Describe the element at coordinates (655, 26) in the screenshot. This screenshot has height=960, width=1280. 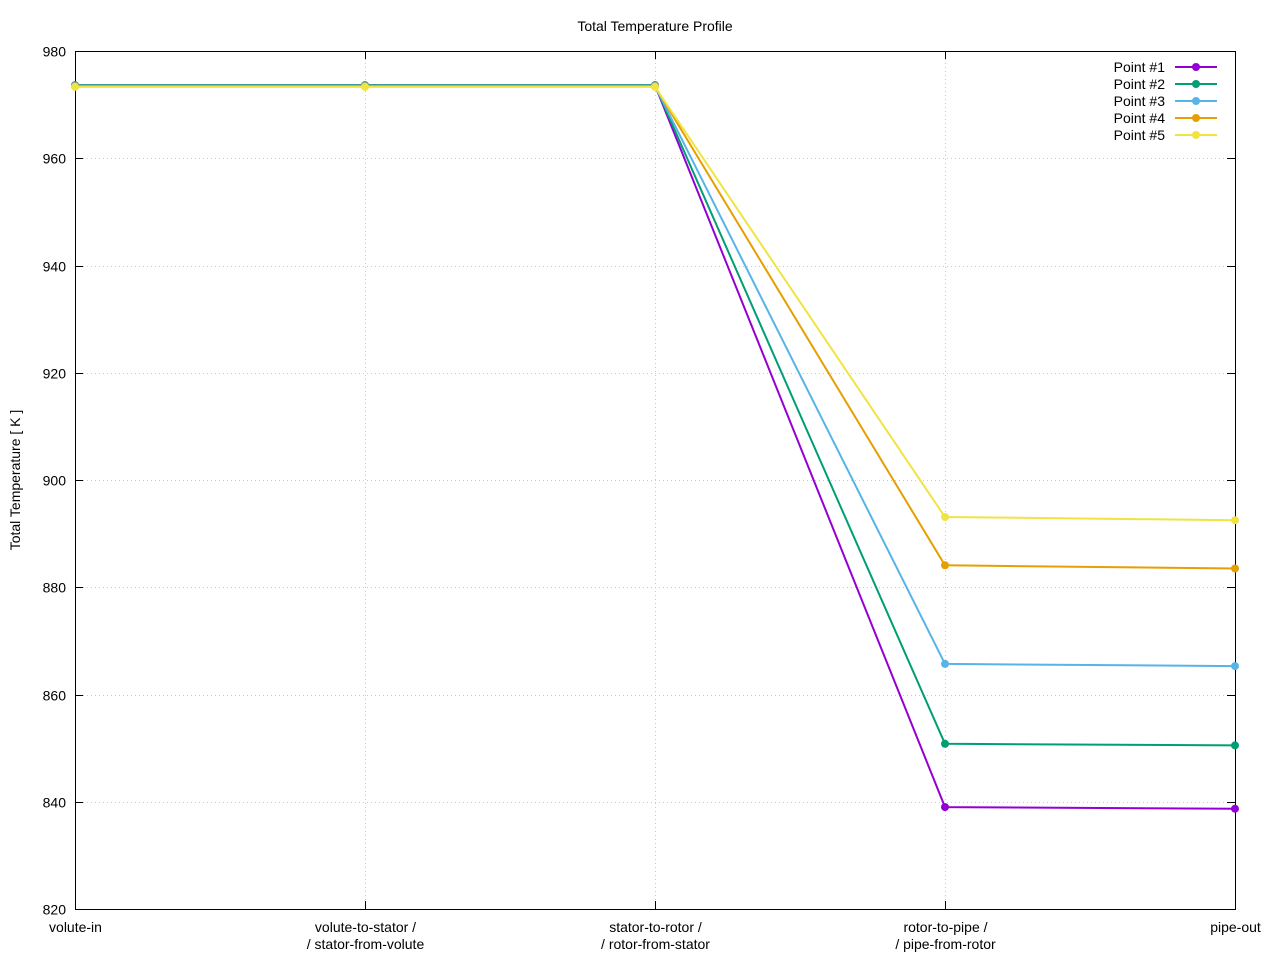
I see `chart-title: Total Temperature Profile` at that location.